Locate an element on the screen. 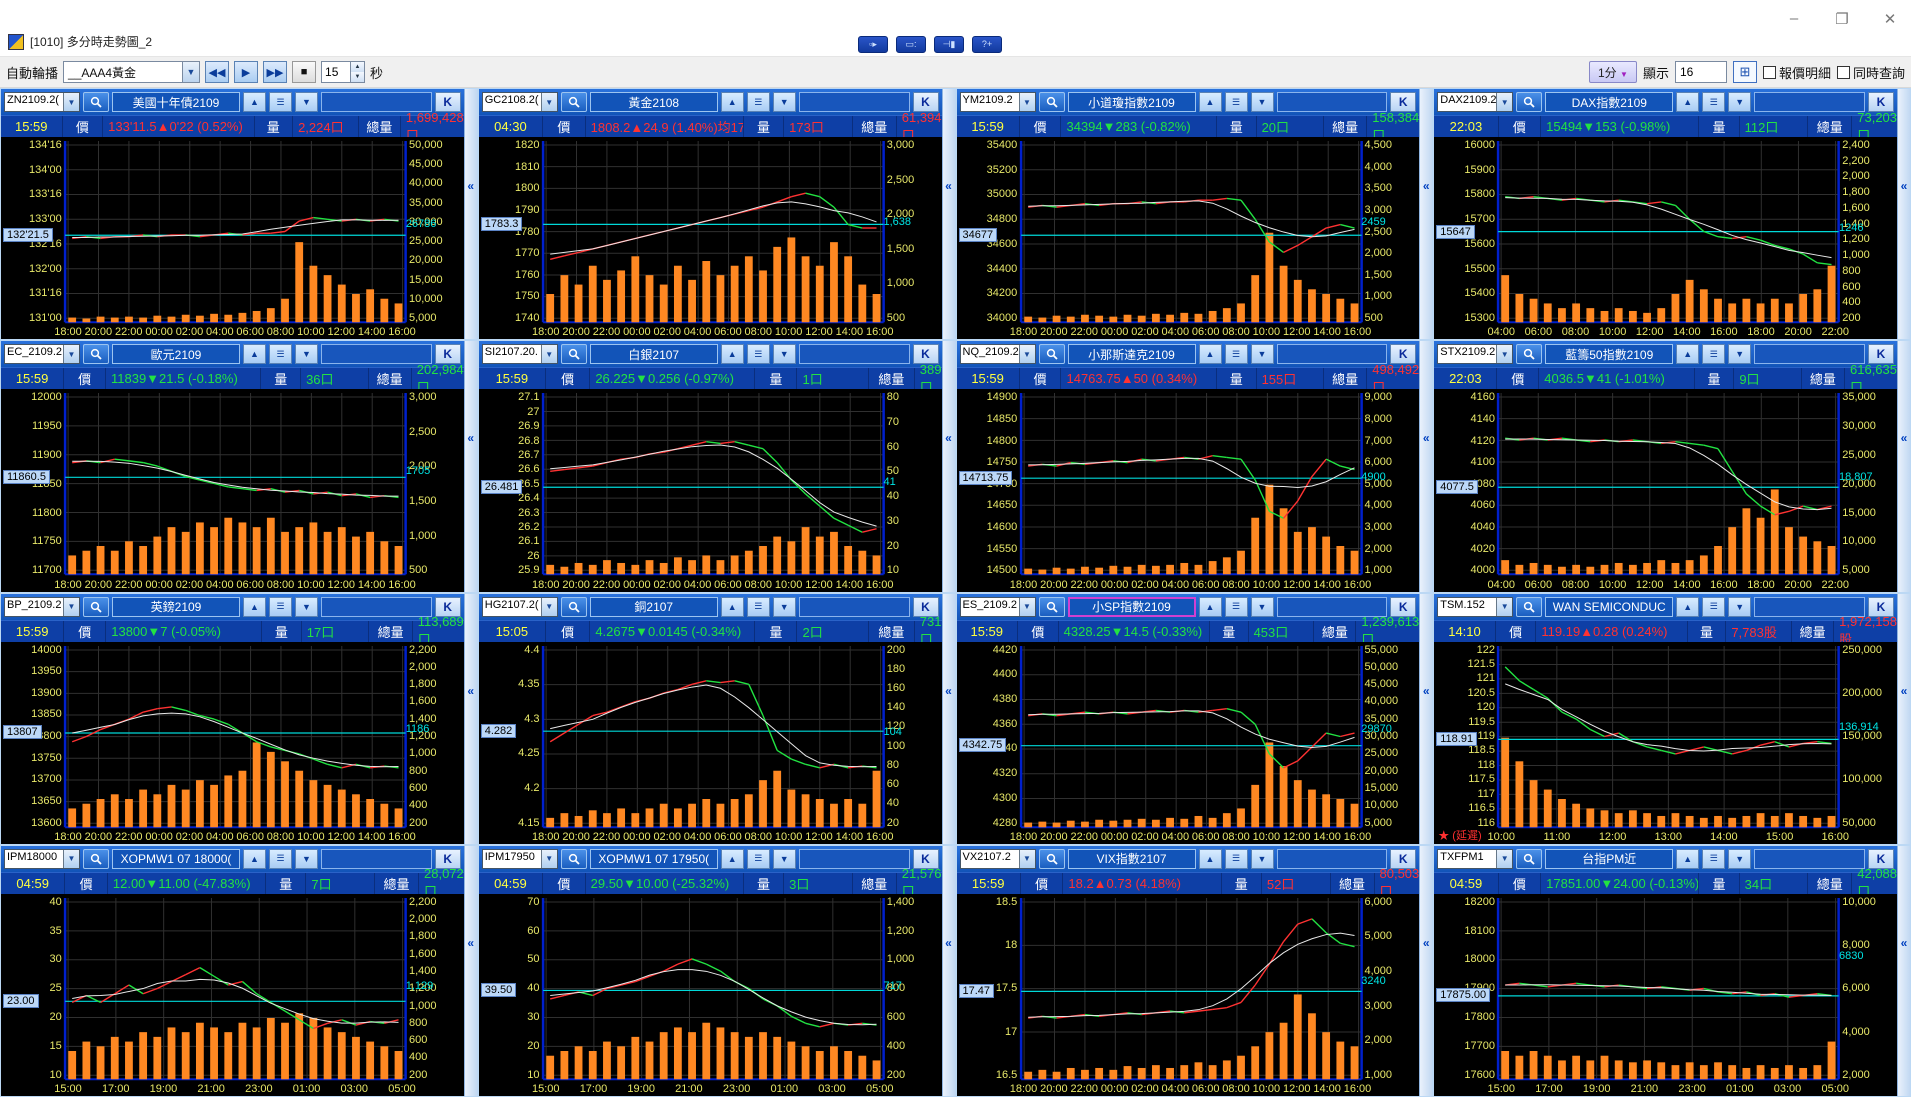 The height and width of the screenshot is (1097, 1911). interval-input is located at coordinates (336, 72).